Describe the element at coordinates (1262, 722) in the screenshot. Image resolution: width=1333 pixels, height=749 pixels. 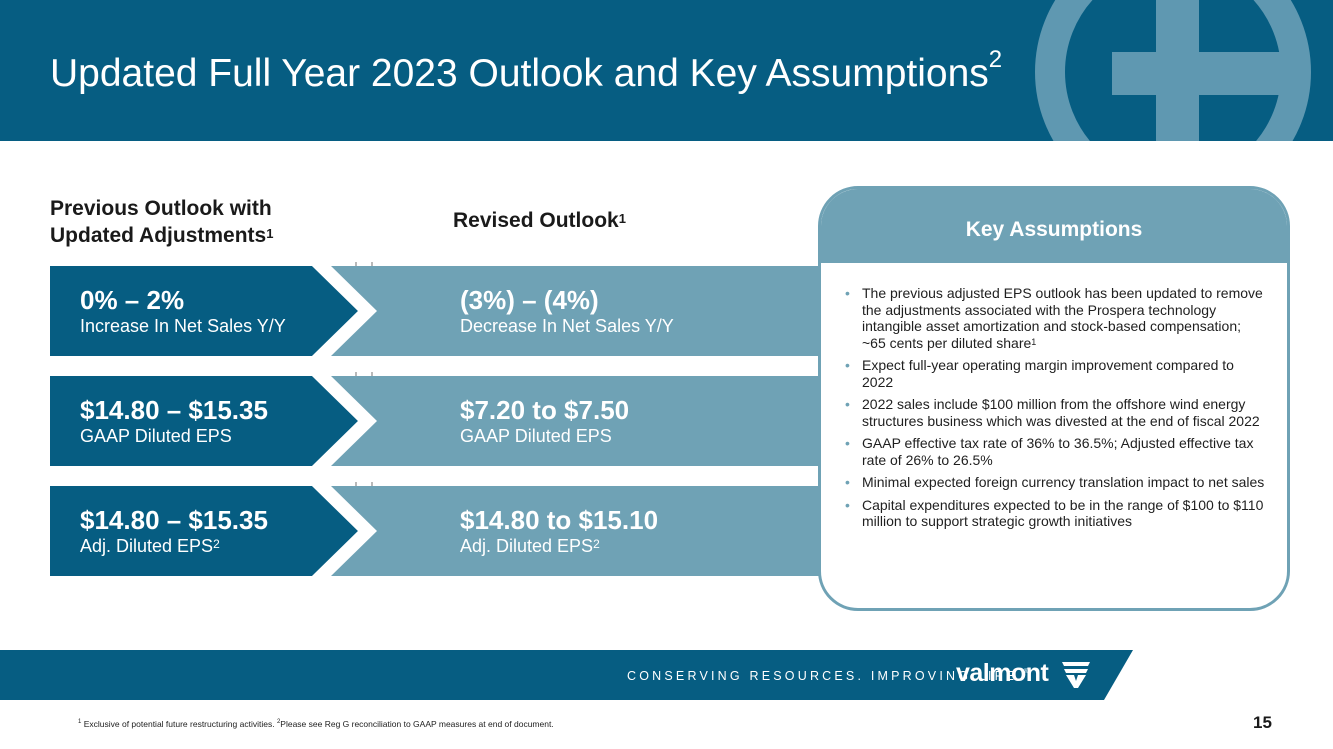
I see `page-number: 15` at that location.